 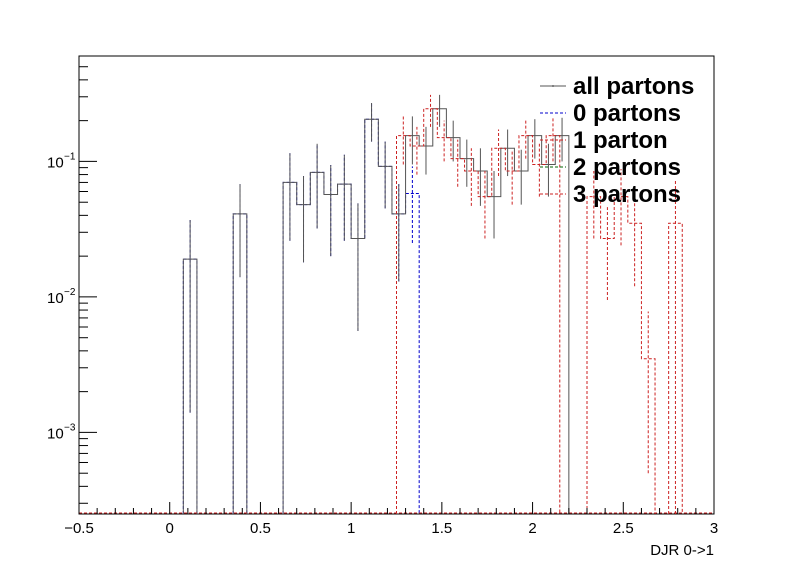 I want to click on y-tick-exponent: −1, so click(x=70, y=156).